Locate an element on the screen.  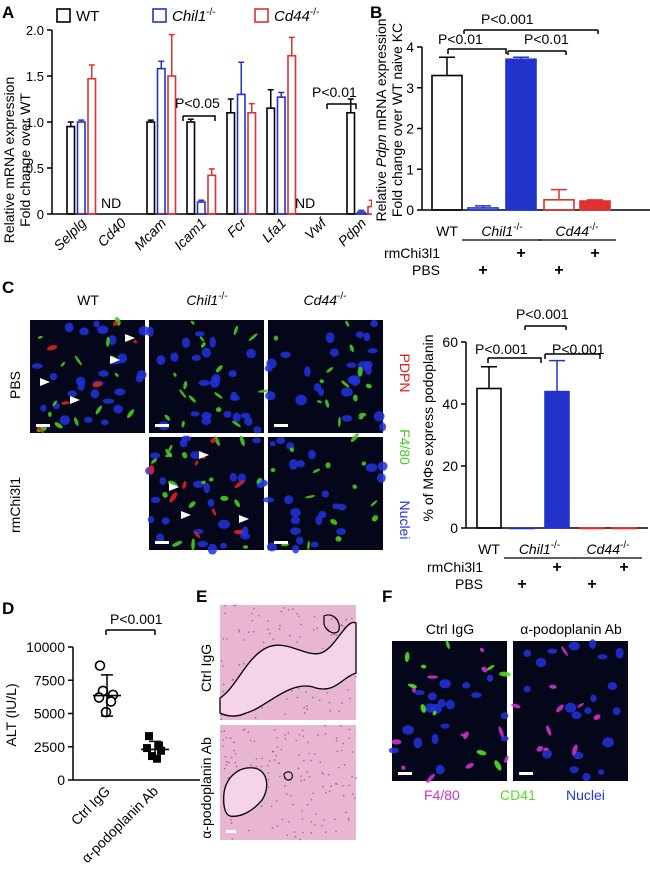
legend-f-f480: F4/80 is located at coordinates (442, 795).